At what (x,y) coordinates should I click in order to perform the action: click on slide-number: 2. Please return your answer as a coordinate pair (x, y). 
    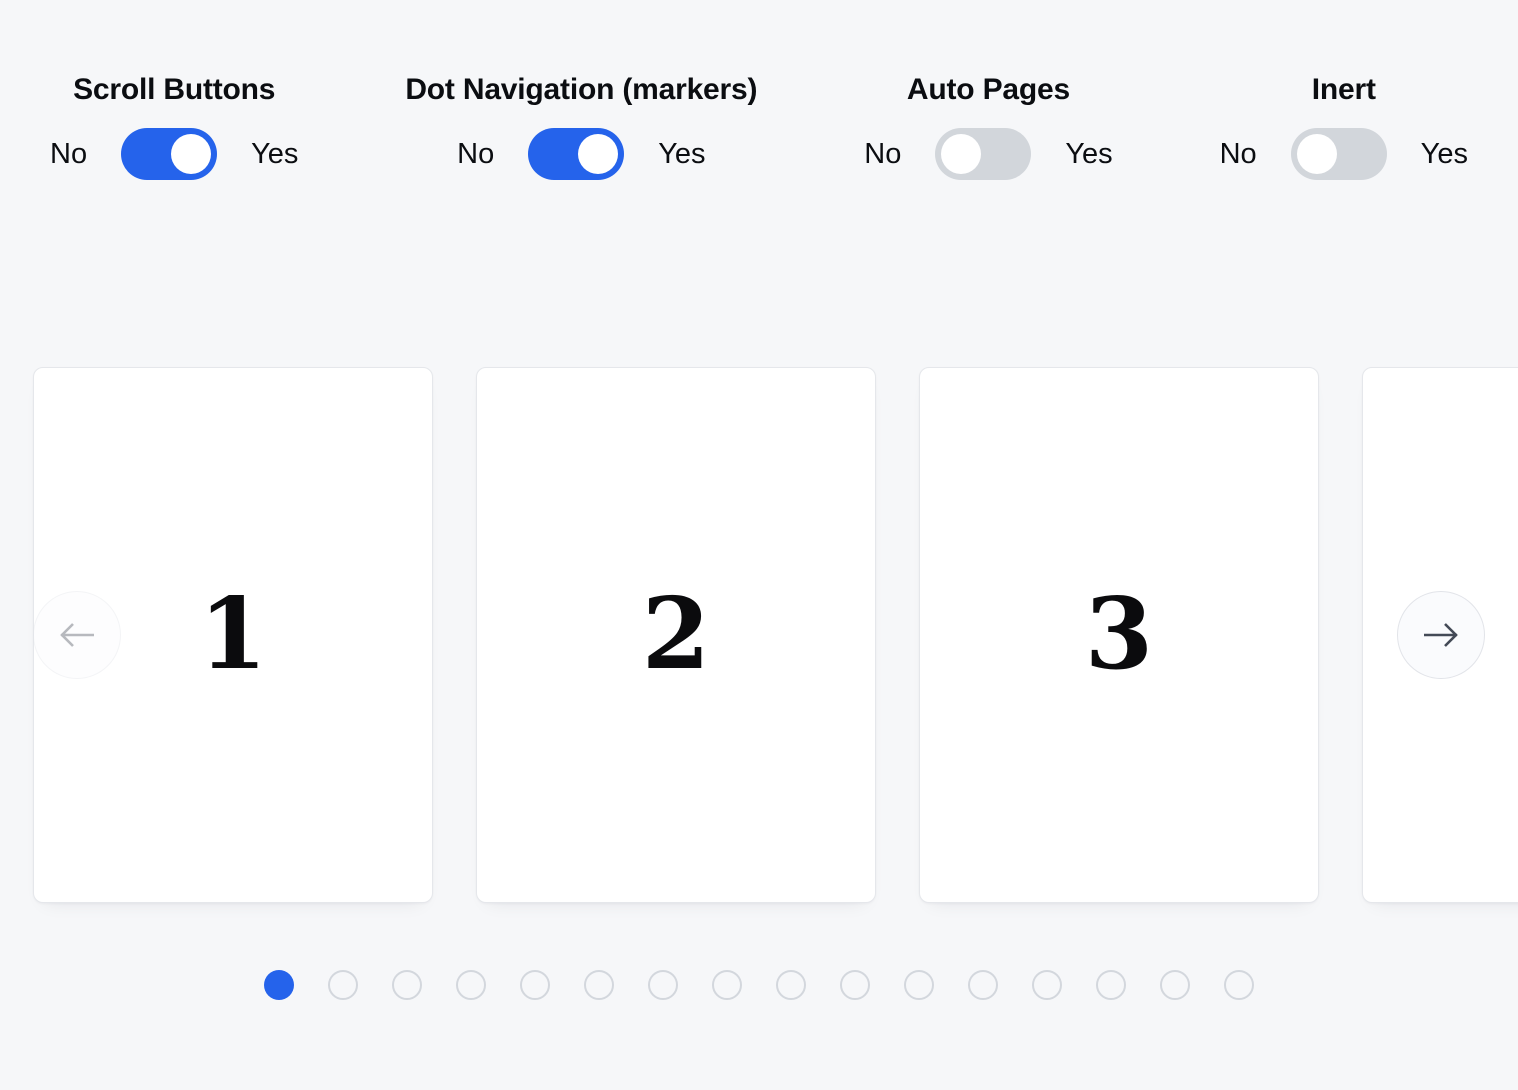
    Looking at the image, I should click on (676, 634).